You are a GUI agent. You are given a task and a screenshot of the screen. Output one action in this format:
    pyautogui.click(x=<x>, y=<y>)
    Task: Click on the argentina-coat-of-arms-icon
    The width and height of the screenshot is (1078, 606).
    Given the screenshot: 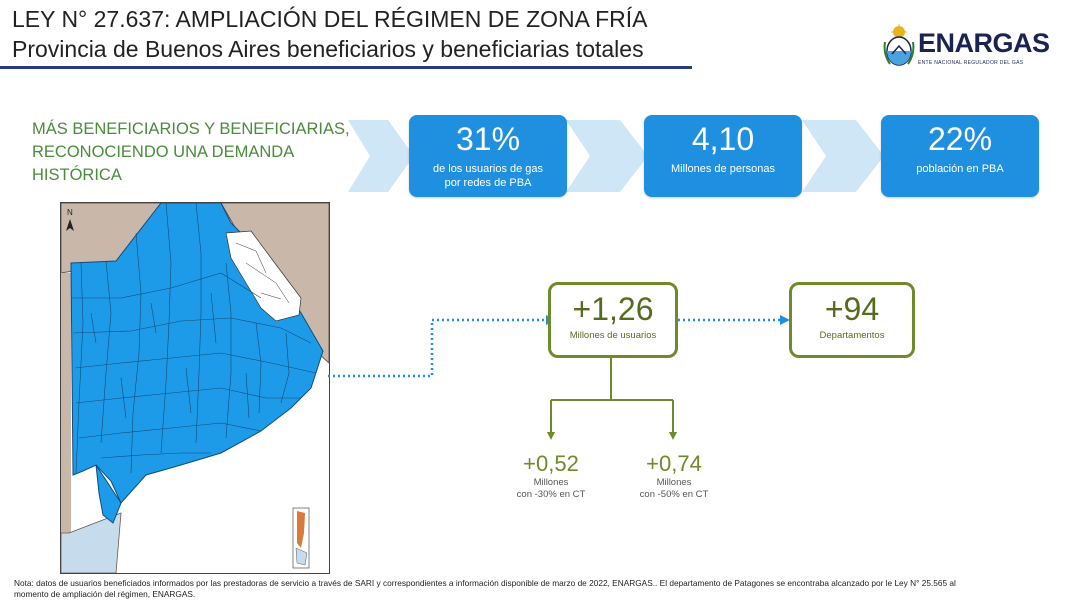 What is the action you would take?
    pyautogui.click(x=899, y=45)
    